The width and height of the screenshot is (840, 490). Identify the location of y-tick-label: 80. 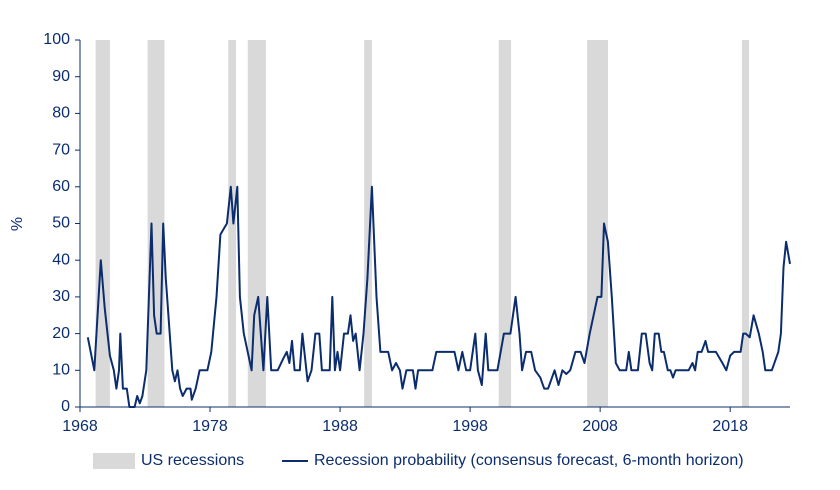
(61, 113).